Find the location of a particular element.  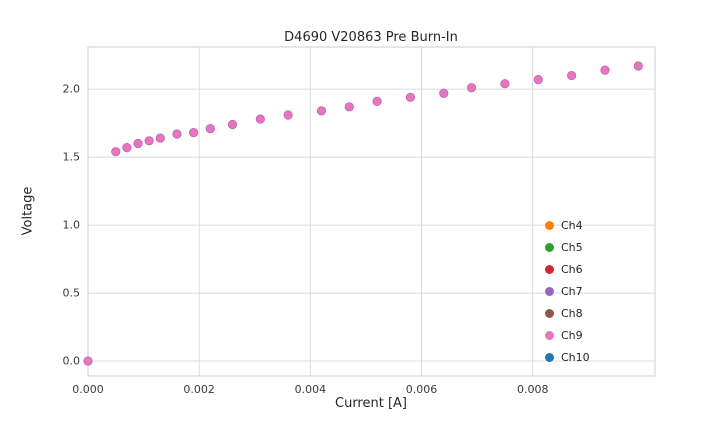

y-tick-label: 0.5 is located at coordinates (71, 293).